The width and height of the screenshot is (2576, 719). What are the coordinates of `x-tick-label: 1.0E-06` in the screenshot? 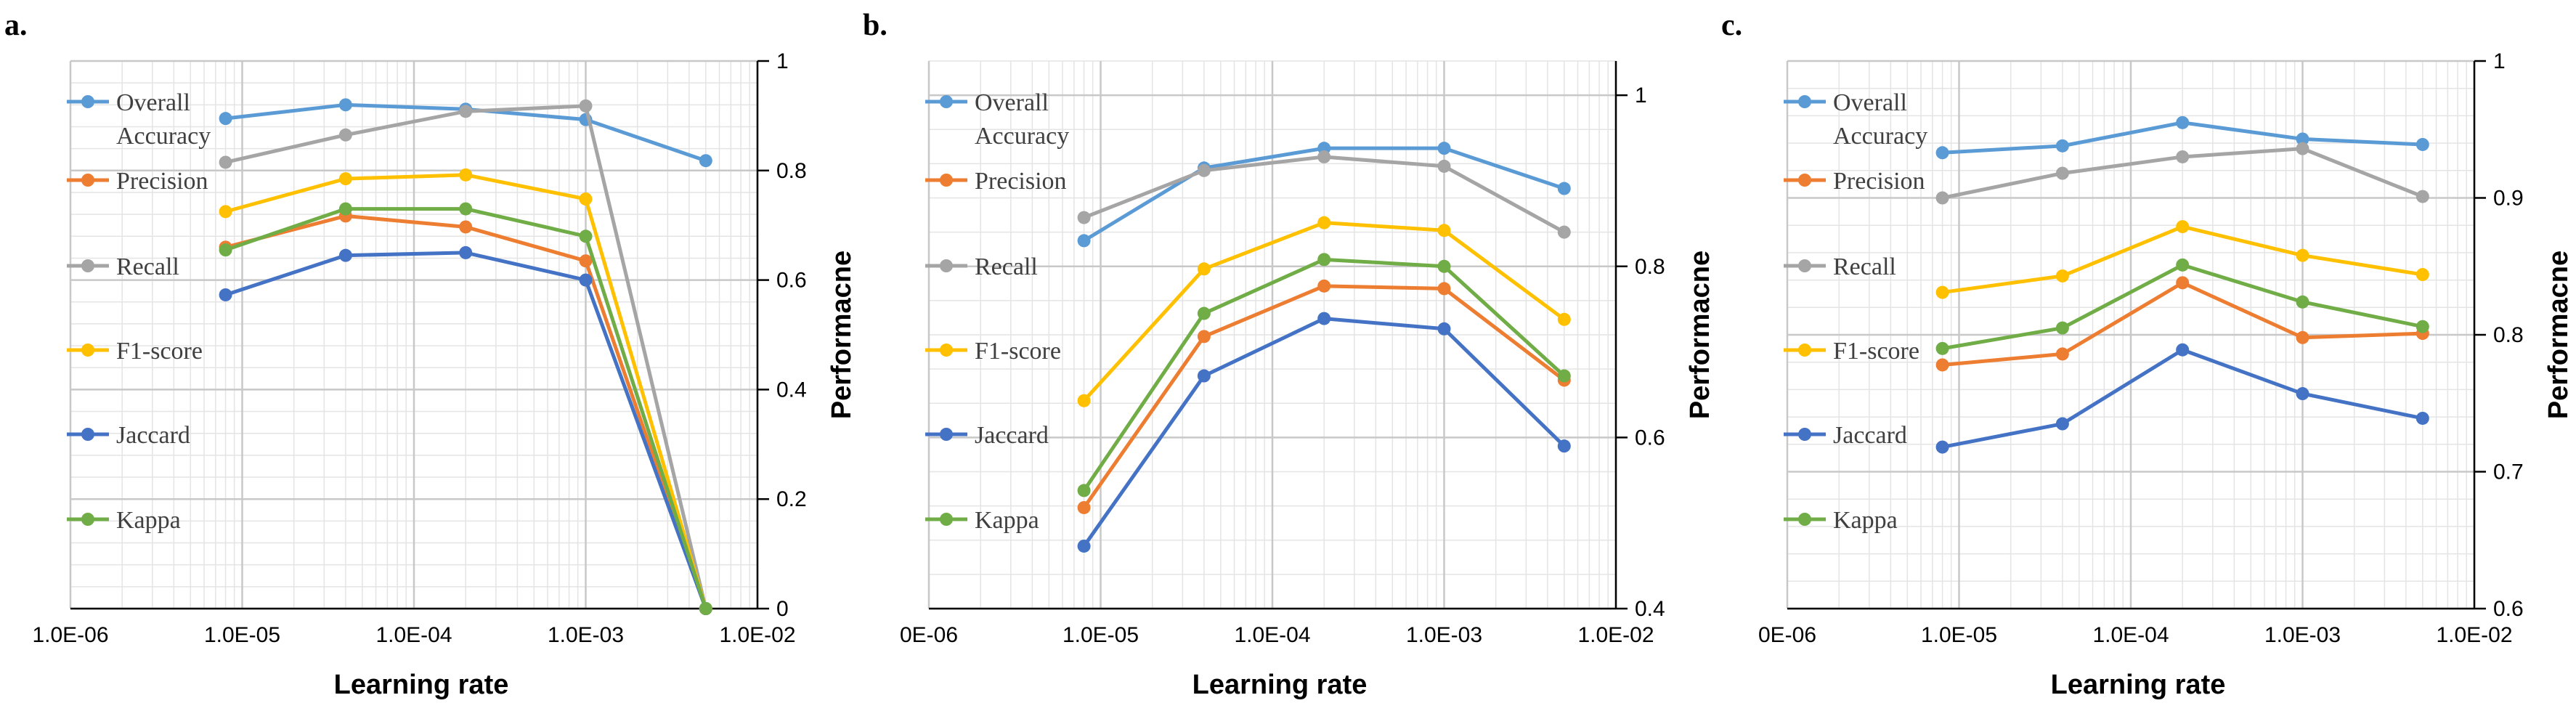 It's located at (70, 635).